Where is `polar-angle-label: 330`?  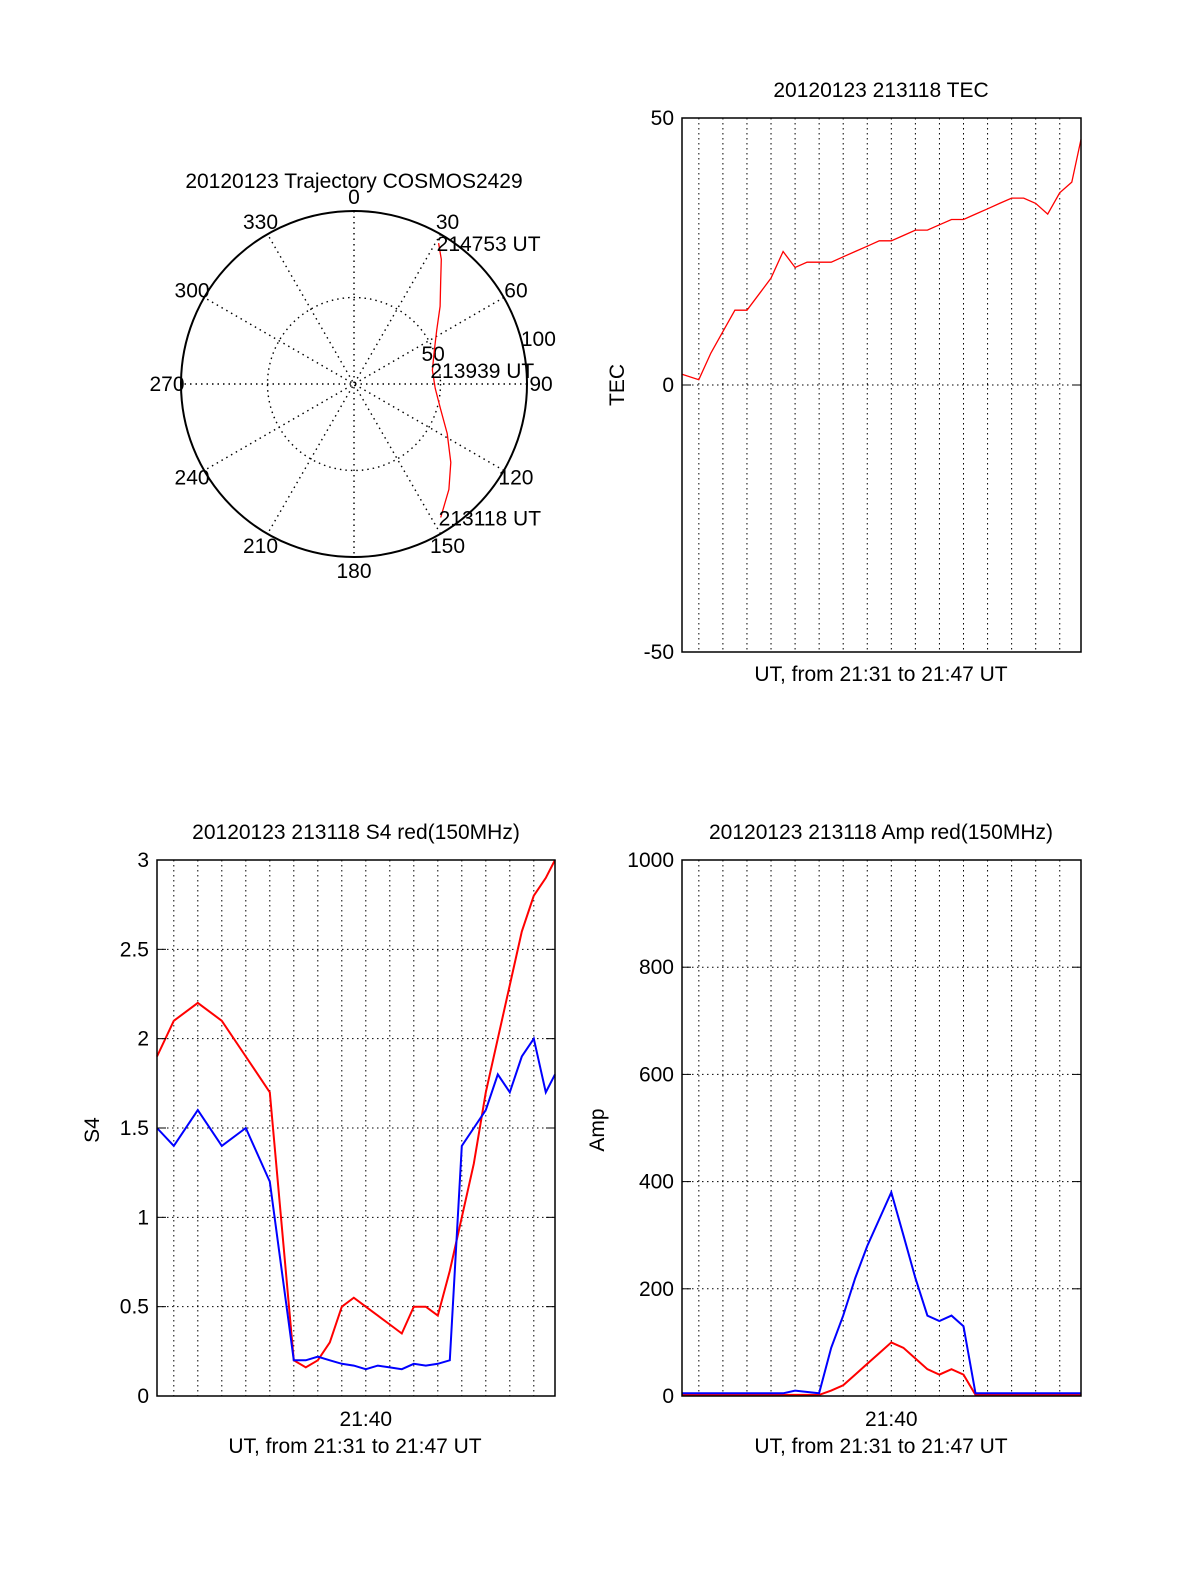
polar-angle-label: 330 is located at coordinates (260, 222).